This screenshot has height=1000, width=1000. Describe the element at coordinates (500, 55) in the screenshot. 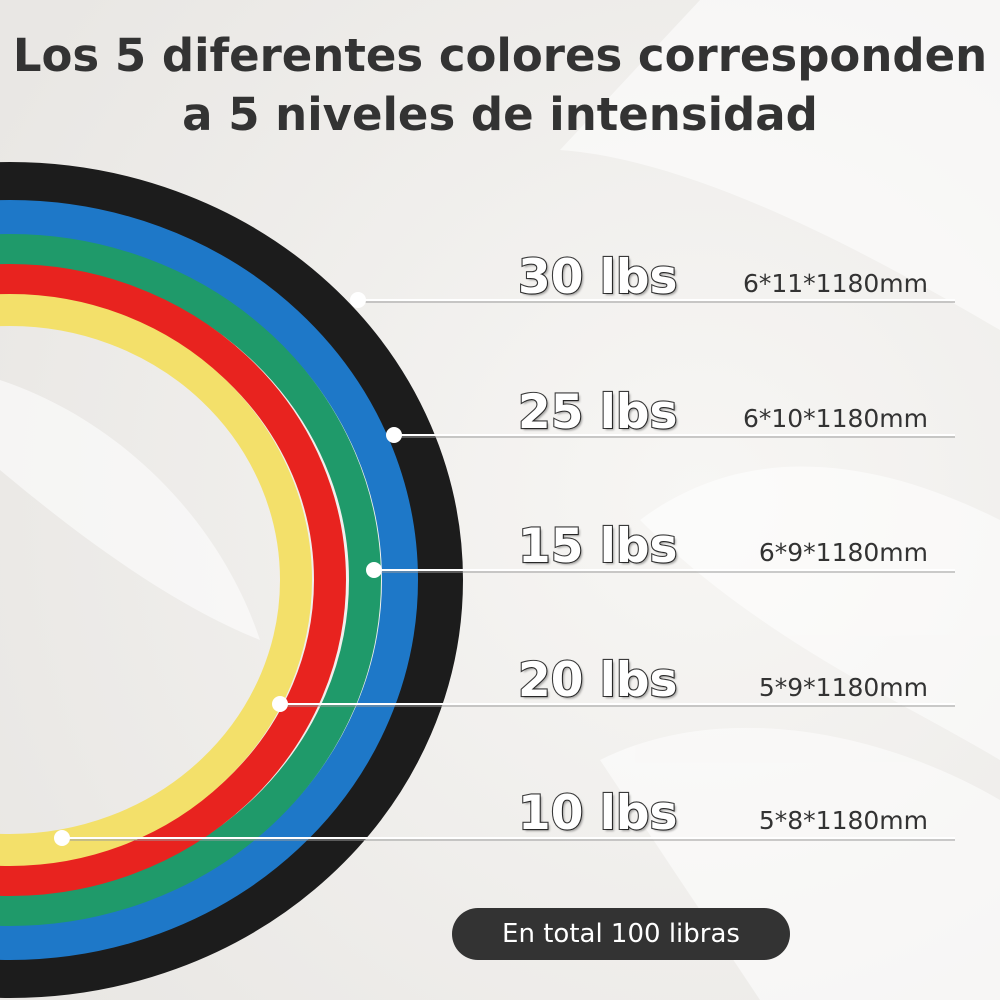

I see `title-line-1: Los 5 diferentes colores corresponden` at that location.